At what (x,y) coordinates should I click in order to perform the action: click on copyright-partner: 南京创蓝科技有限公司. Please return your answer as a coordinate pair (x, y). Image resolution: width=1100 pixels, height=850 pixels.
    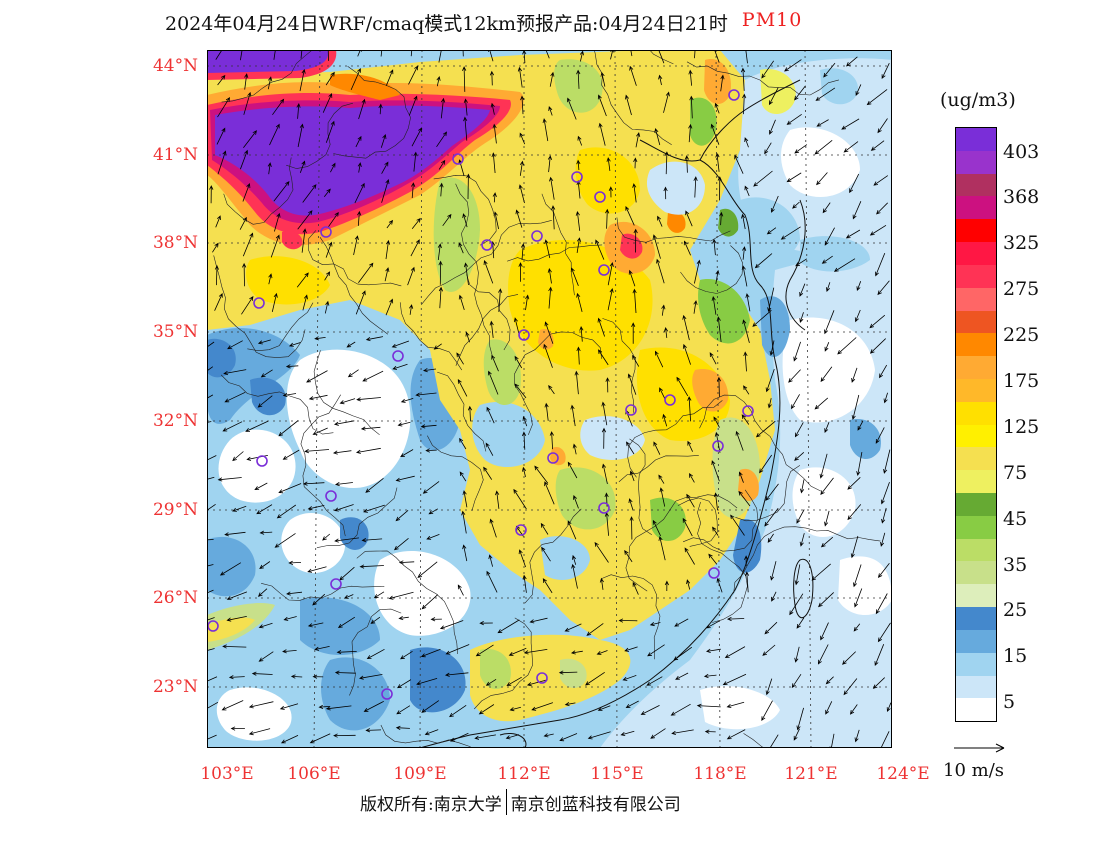
    Looking at the image, I should click on (595, 804).